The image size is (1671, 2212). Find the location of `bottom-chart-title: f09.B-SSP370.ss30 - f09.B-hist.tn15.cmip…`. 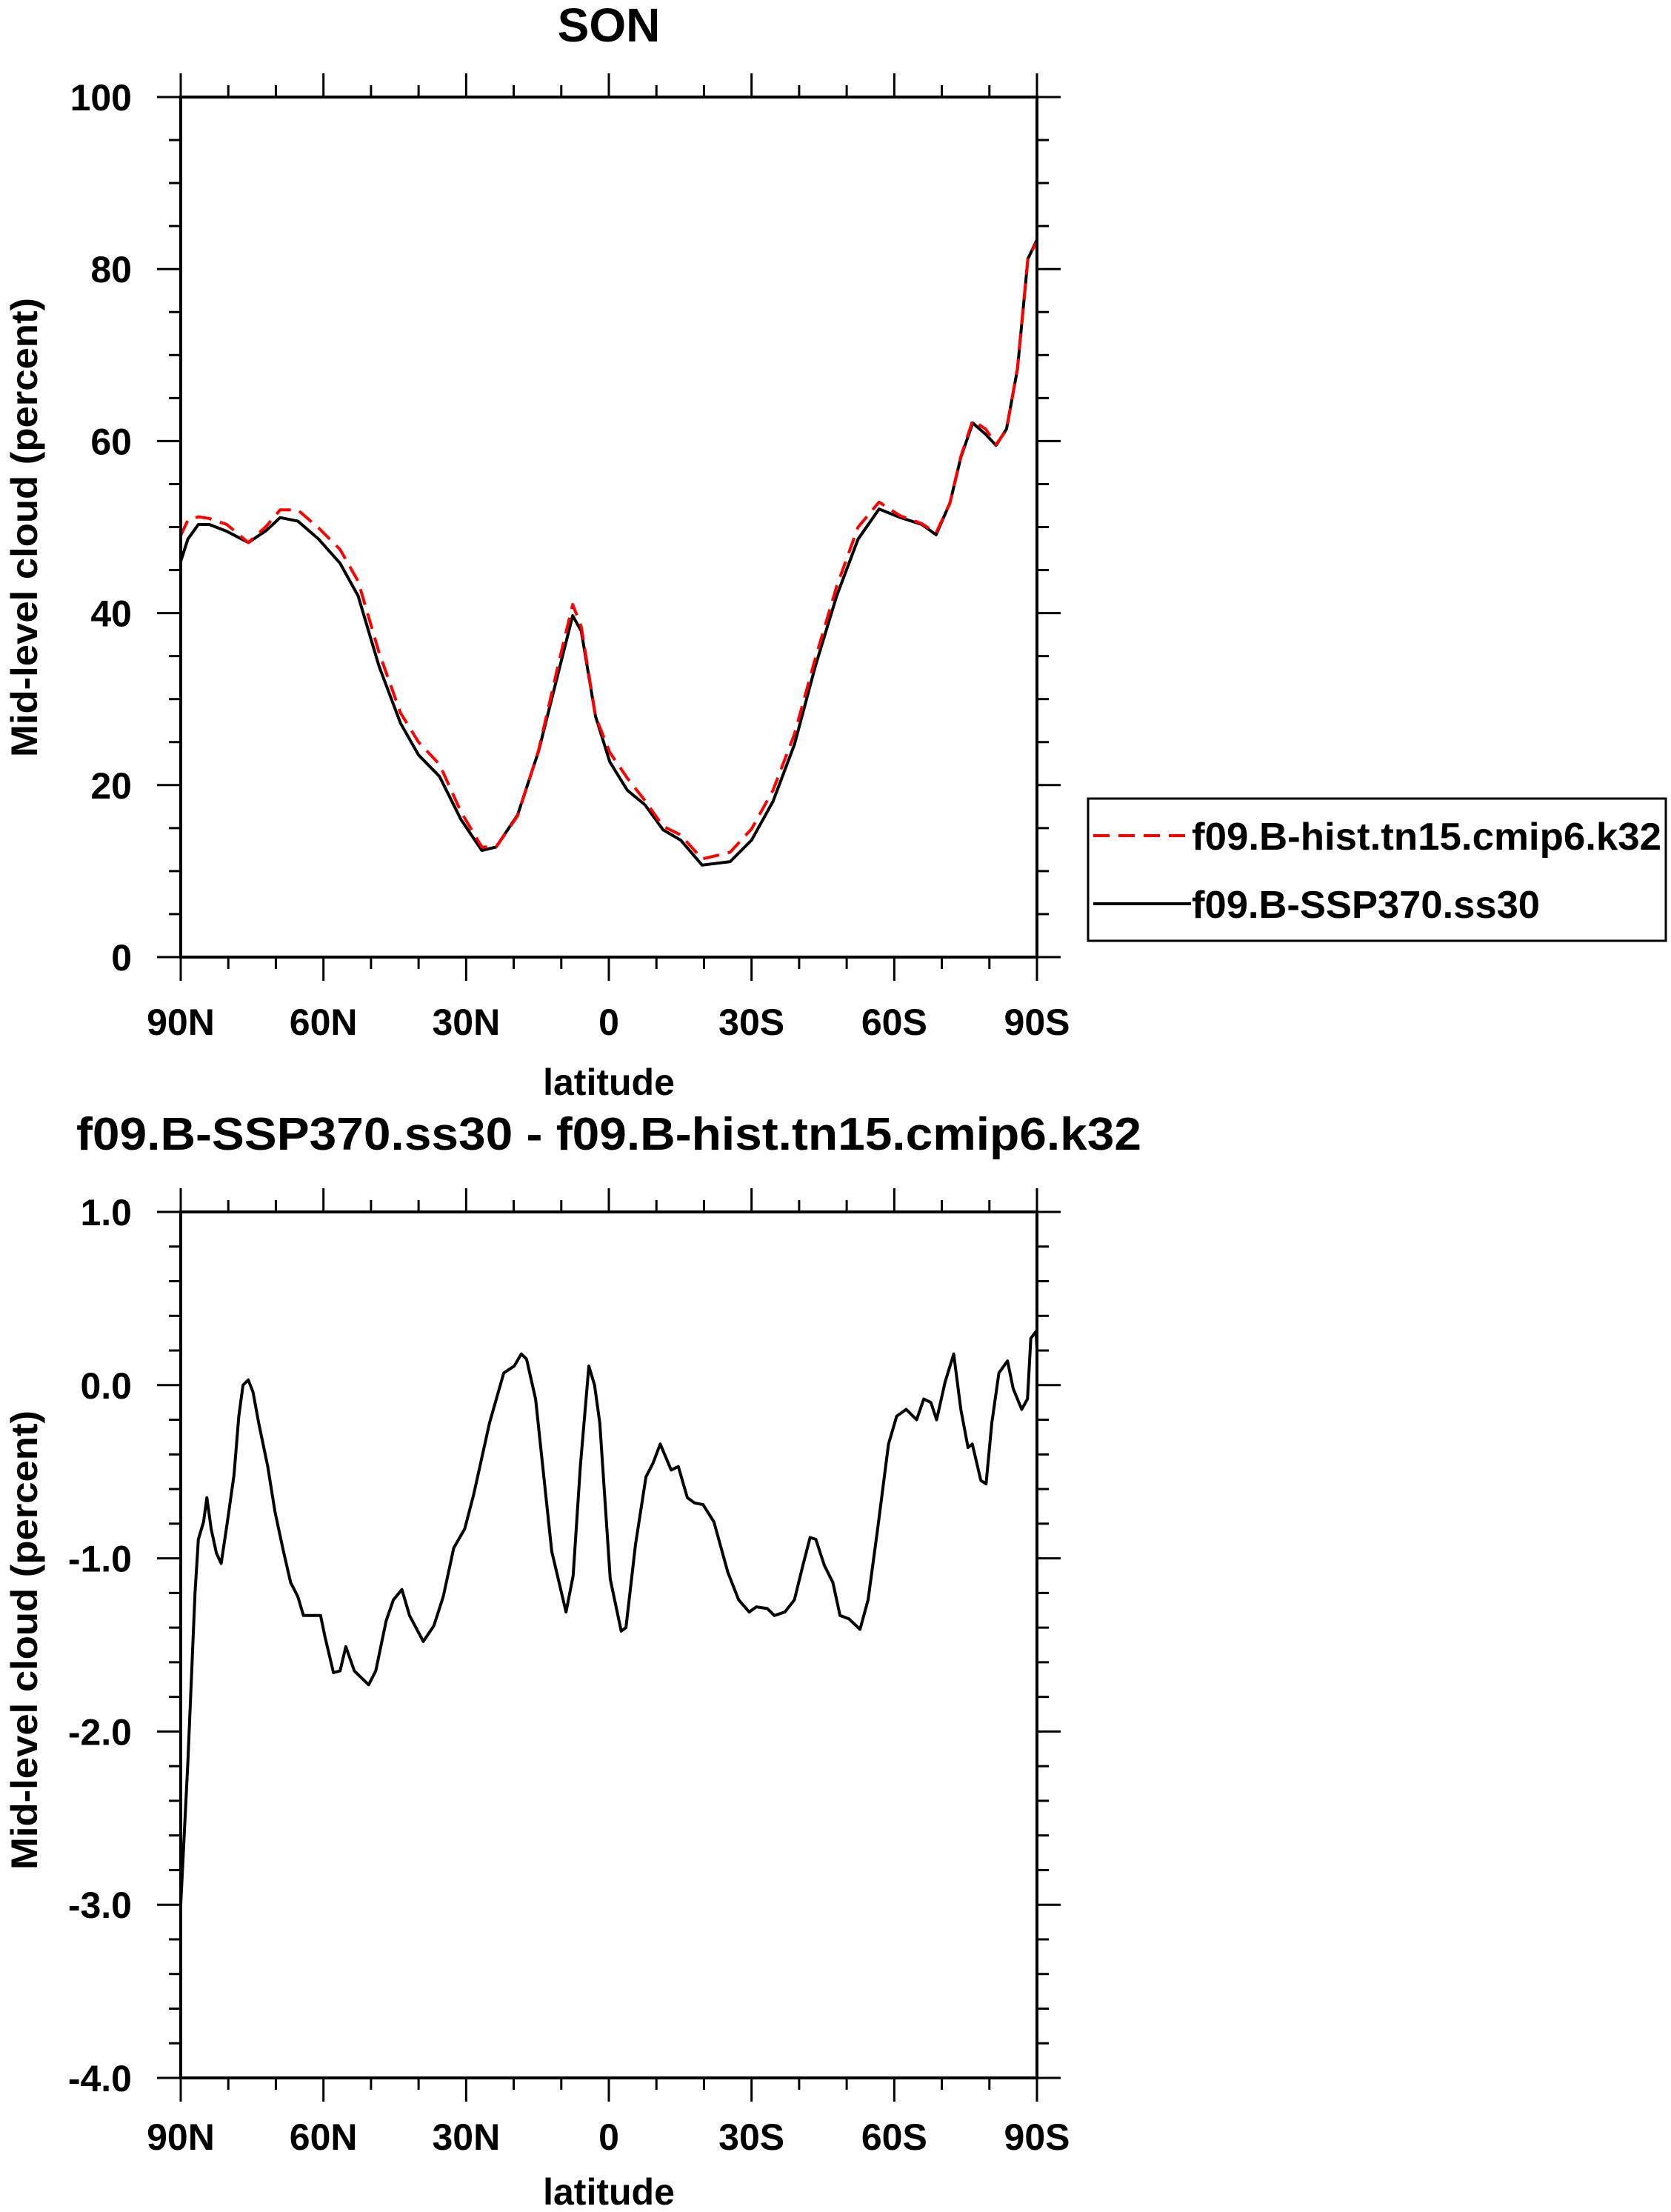

bottom-chart-title: f09.B-SSP370.ss30 - f09.B-hist.tn15.cmip… is located at coordinates (608, 1134).